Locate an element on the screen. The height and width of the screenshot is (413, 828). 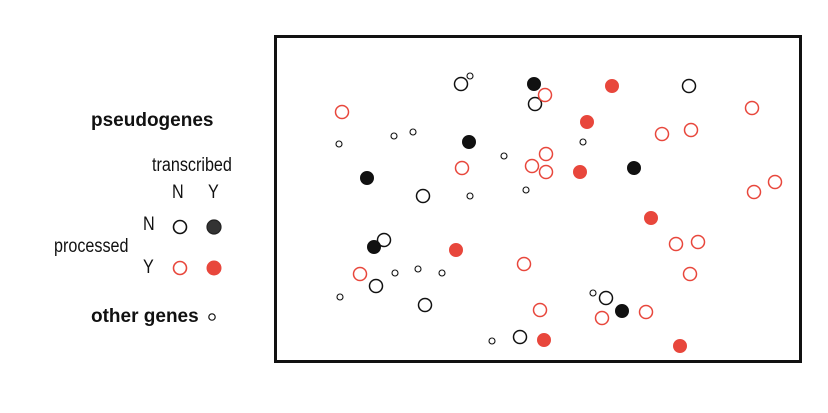
transcribed-y-label: Y is located at coordinates (213, 192).